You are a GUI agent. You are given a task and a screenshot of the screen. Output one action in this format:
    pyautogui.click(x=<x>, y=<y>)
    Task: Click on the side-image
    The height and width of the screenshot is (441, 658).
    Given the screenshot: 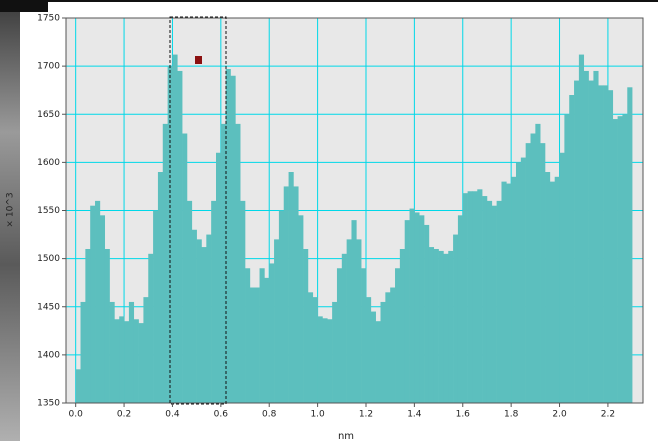 What is the action you would take?
    pyautogui.click(x=10, y=220)
    